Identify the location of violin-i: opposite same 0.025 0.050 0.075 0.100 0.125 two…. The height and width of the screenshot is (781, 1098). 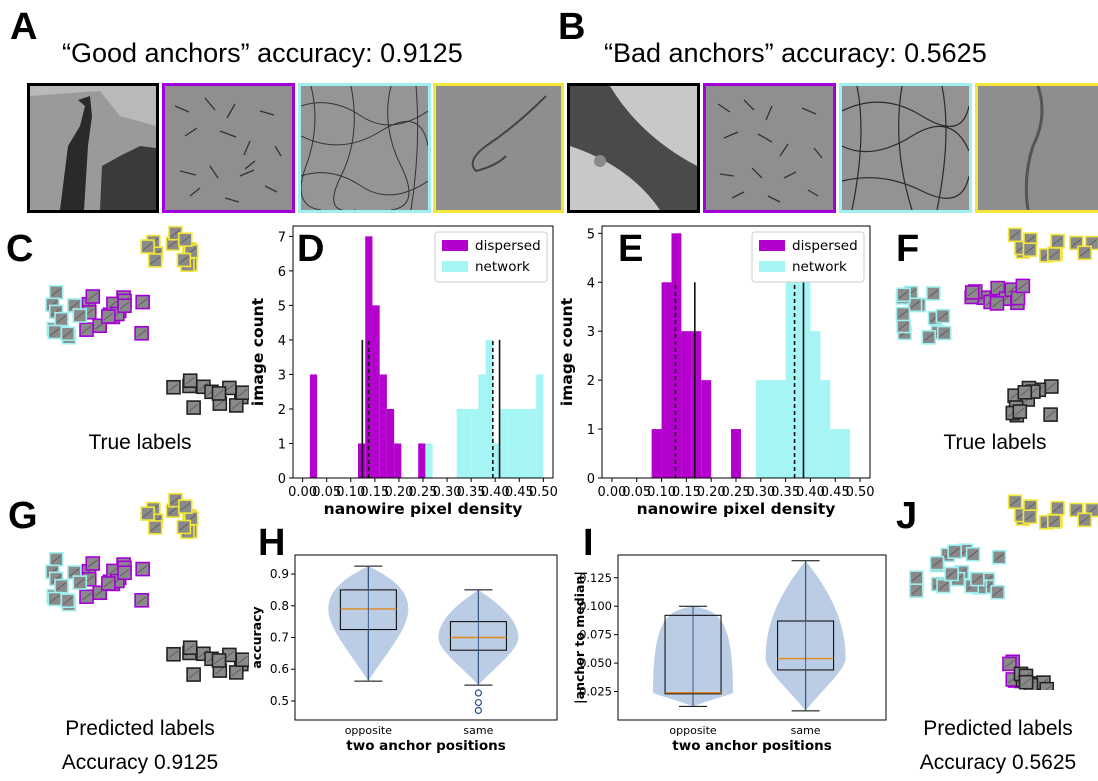
(729, 654).